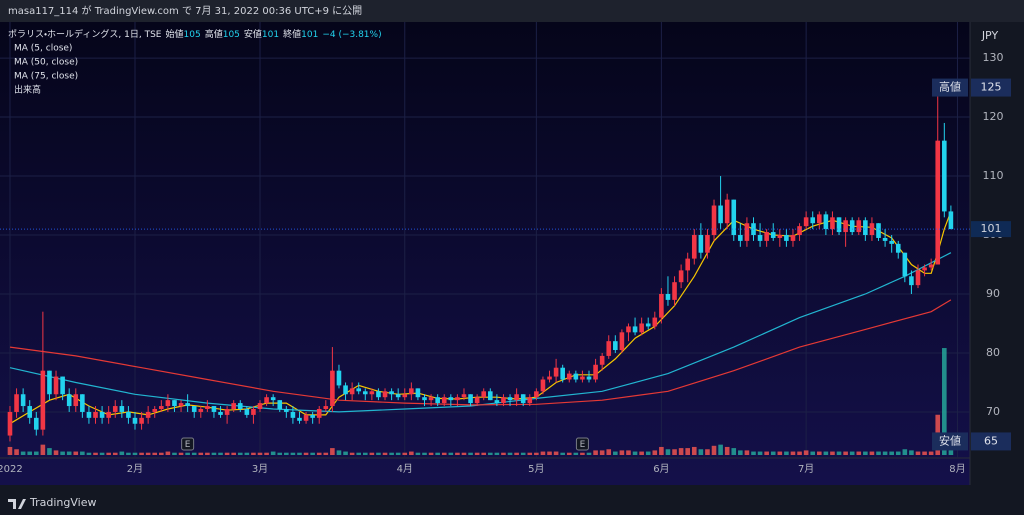 This screenshot has height=515, width=1024. I want to click on y-tick-label: 120, so click(993, 116).